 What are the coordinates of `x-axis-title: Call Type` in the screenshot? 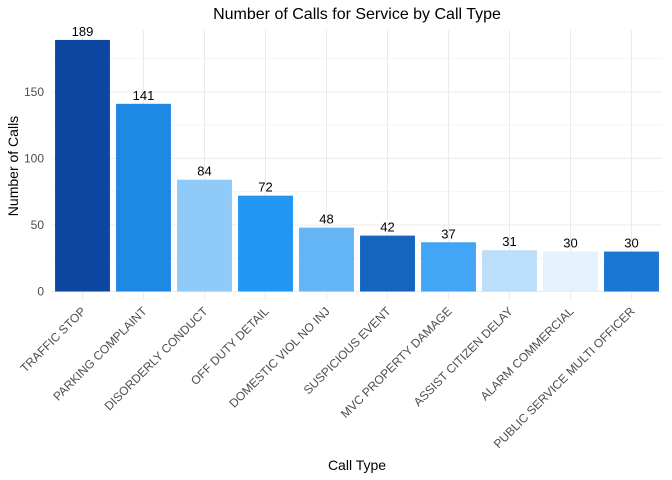 It's located at (357, 465).